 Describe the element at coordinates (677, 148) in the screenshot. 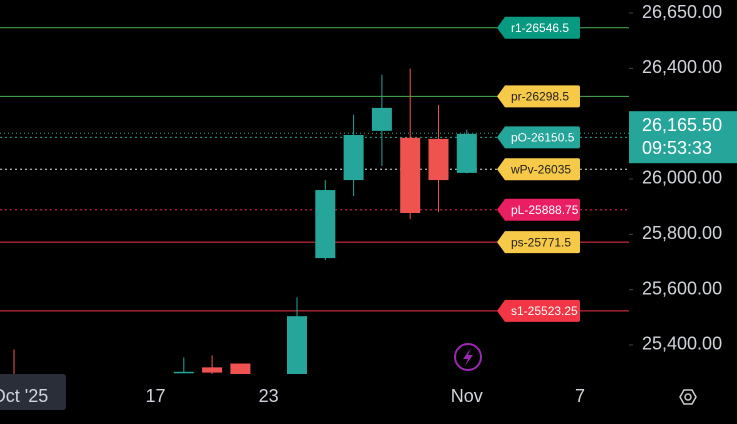

I see `last-price-timer: 09:53:33` at that location.